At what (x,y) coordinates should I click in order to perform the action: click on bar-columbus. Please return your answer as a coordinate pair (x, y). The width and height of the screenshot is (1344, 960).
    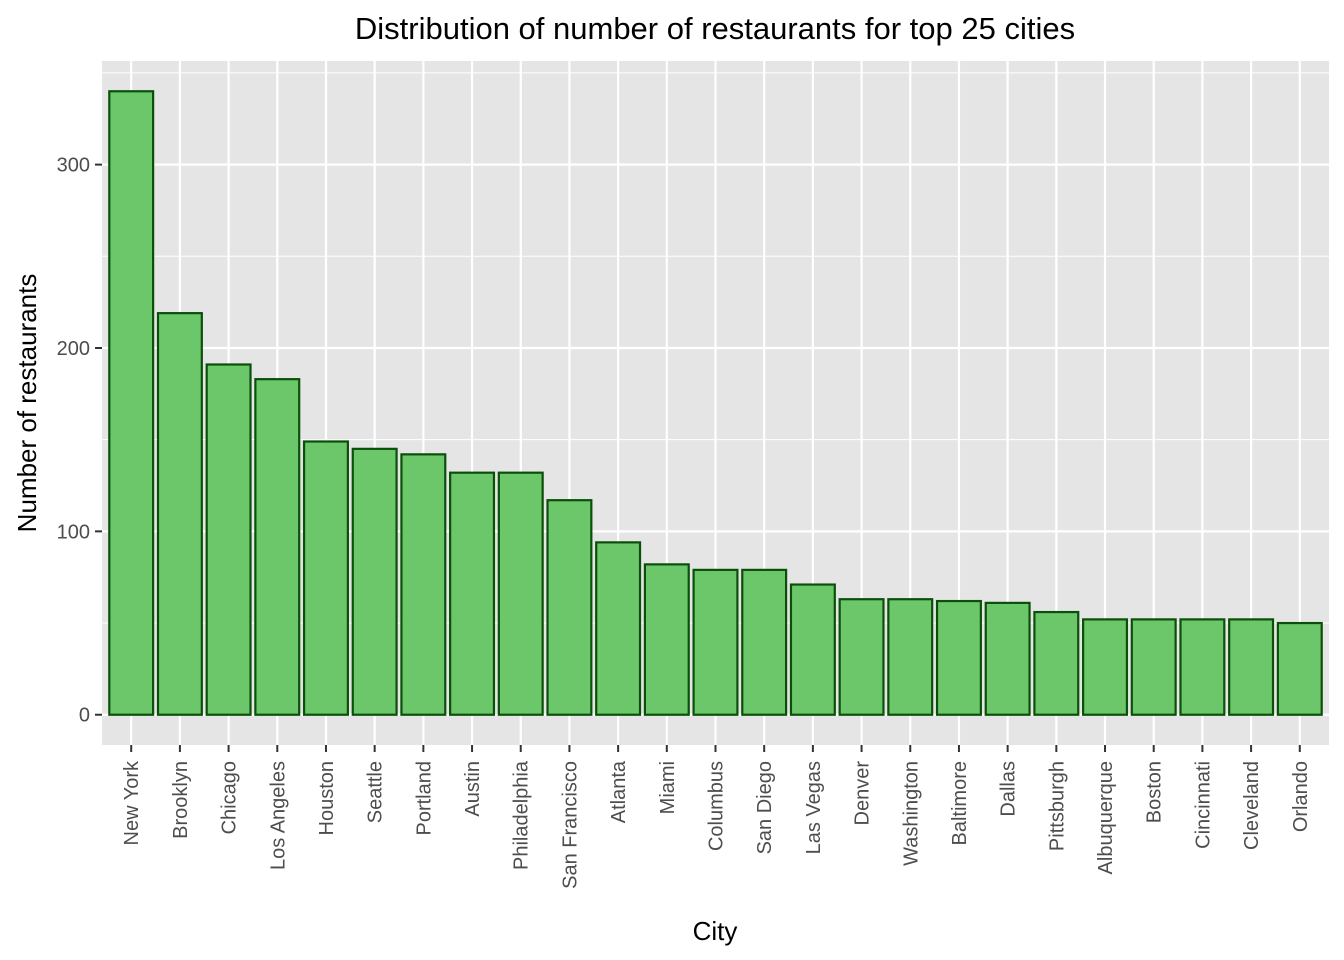
    Looking at the image, I should click on (715, 642).